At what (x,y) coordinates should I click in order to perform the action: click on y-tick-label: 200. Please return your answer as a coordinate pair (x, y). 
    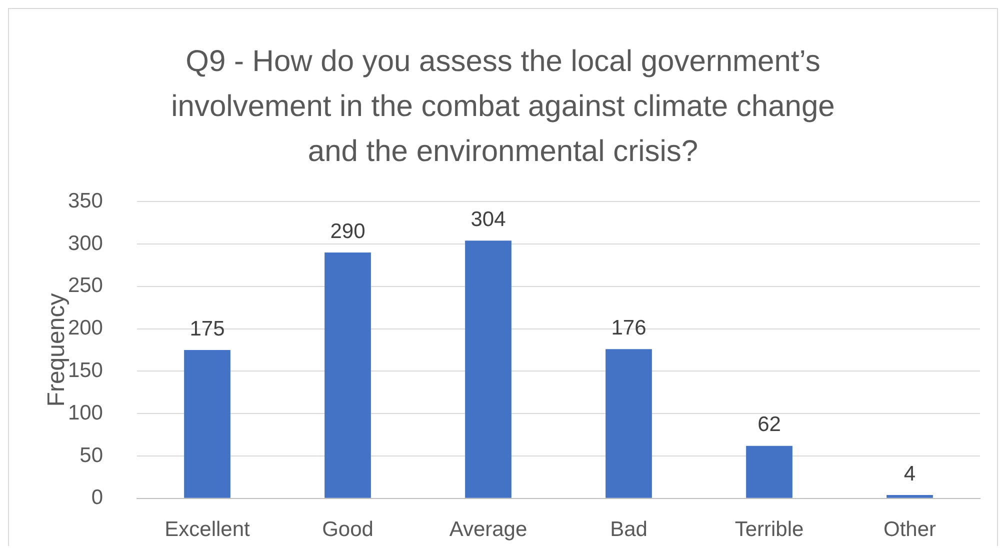
    Looking at the image, I should click on (85, 328).